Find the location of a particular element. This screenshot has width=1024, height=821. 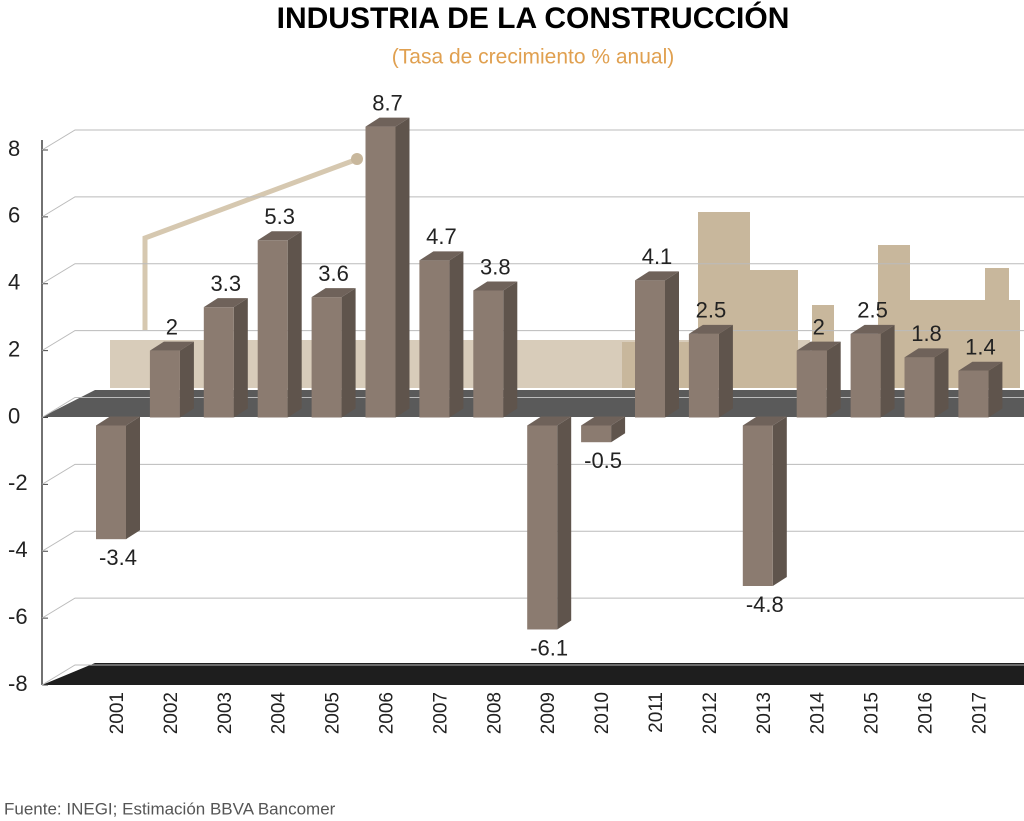

data-label: 3.6 is located at coordinates (333, 273).